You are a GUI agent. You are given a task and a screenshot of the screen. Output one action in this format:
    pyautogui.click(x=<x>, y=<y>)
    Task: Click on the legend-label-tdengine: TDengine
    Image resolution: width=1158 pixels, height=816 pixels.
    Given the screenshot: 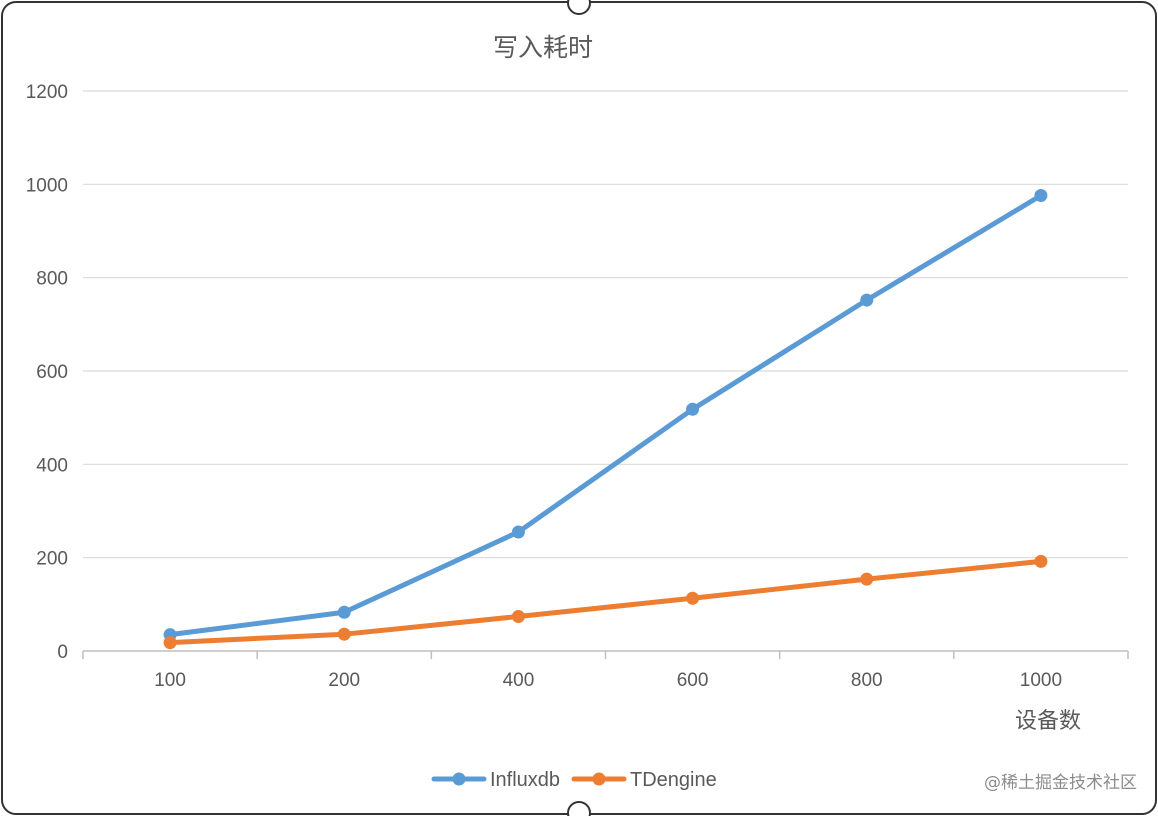 What is the action you would take?
    pyautogui.click(x=673, y=780)
    